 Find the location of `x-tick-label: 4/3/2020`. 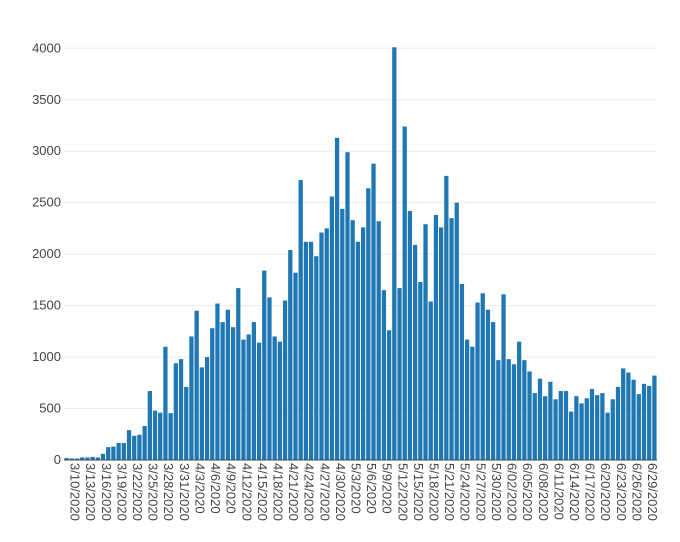

x-tick-label: 4/3/2020 is located at coordinates (199, 488).